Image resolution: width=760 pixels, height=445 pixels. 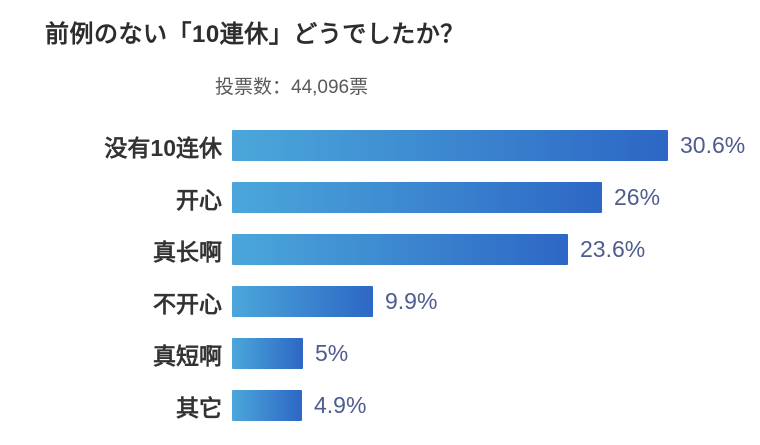 I want to click on chart-row: 真长啊 23.6%, so click(x=380, y=249).